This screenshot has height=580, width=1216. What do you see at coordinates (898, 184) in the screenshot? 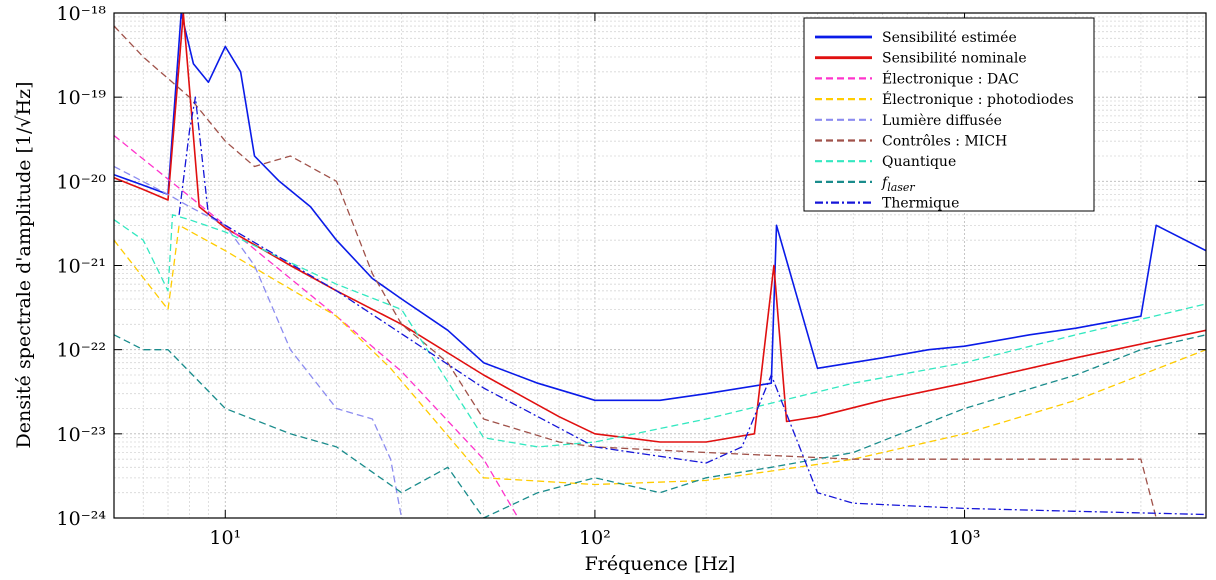
I see `legend-label: flaser` at bounding box center [898, 184].